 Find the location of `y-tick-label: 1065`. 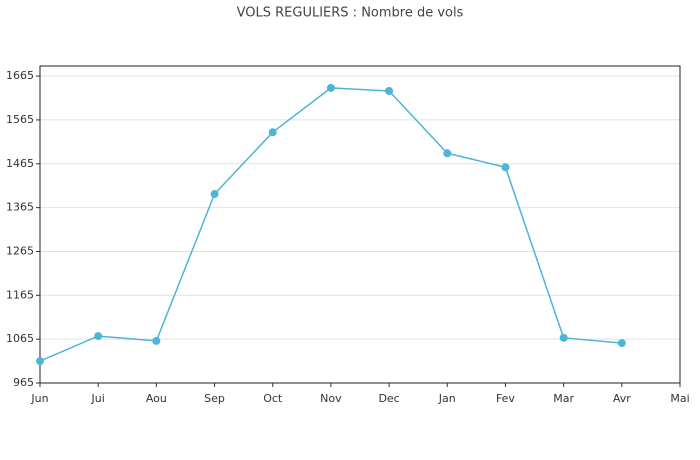

y-tick-label: 1065 is located at coordinates (20, 338).